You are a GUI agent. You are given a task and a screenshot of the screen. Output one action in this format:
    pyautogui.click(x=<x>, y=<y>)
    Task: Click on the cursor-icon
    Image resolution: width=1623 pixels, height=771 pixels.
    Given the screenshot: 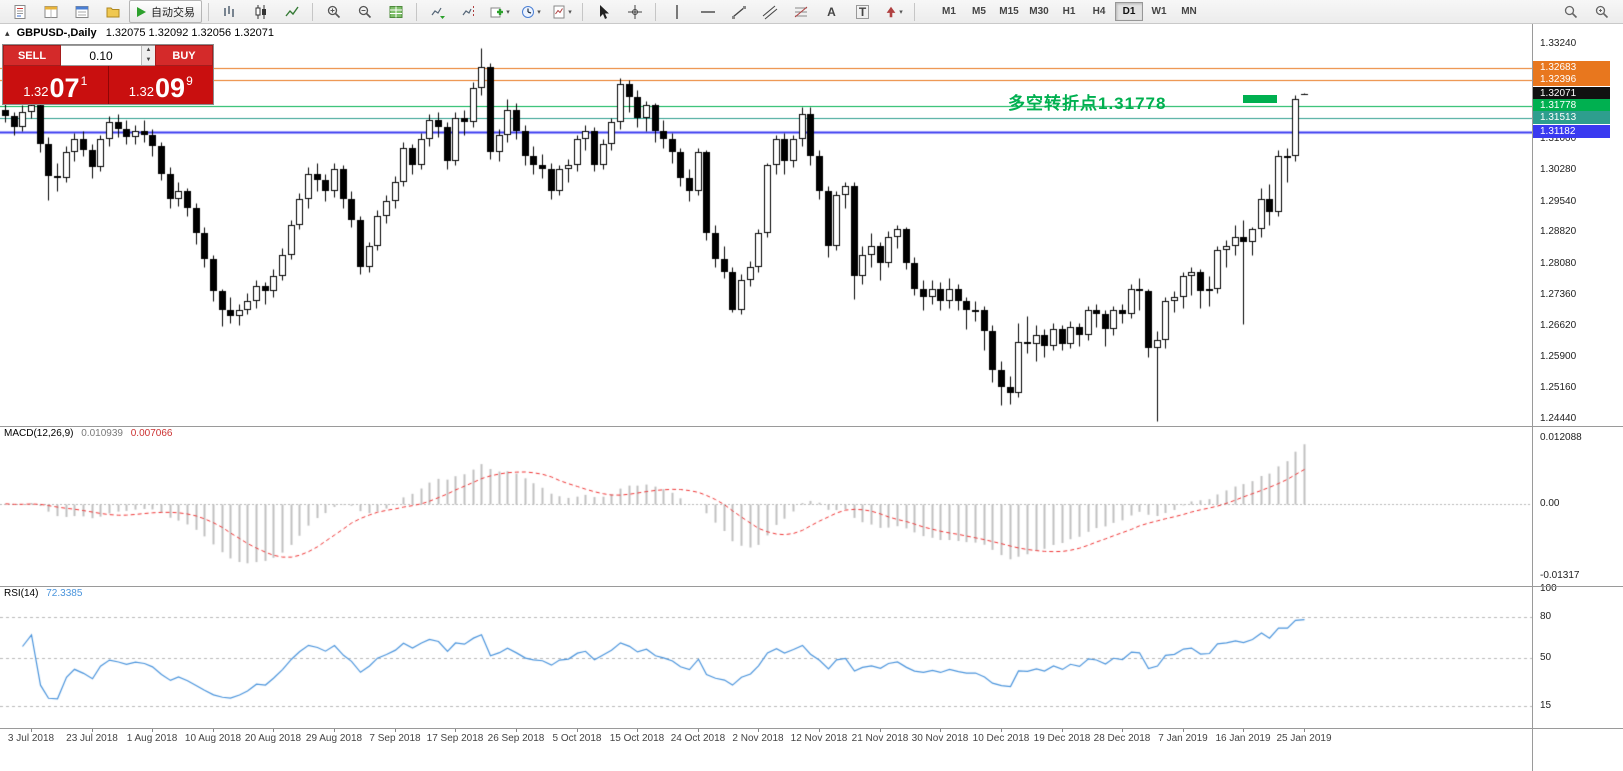 What is the action you would take?
    pyautogui.click(x=604, y=11)
    